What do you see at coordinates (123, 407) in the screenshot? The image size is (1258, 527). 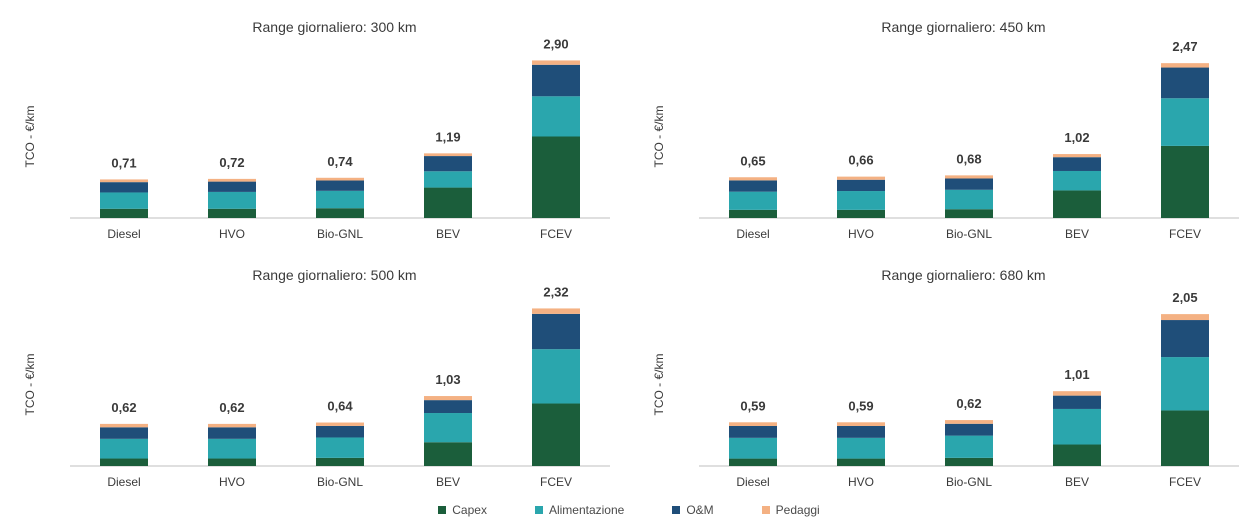 I see `total-label-diesel: 0,62` at bounding box center [123, 407].